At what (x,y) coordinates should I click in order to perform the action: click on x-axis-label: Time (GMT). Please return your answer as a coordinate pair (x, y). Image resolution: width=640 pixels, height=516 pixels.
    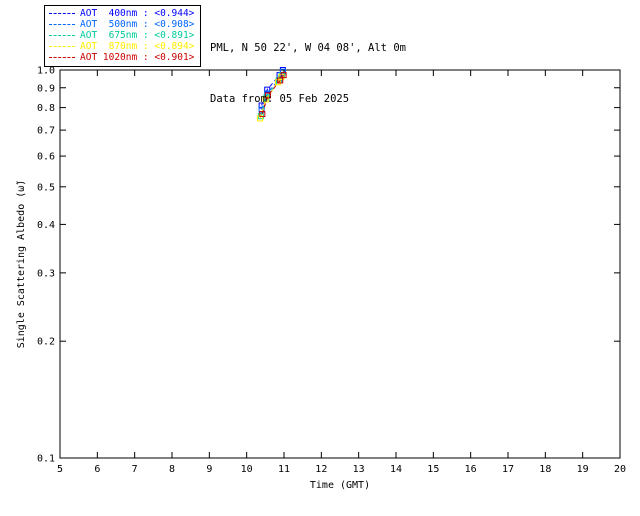
    Looking at the image, I should click on (340, 485).